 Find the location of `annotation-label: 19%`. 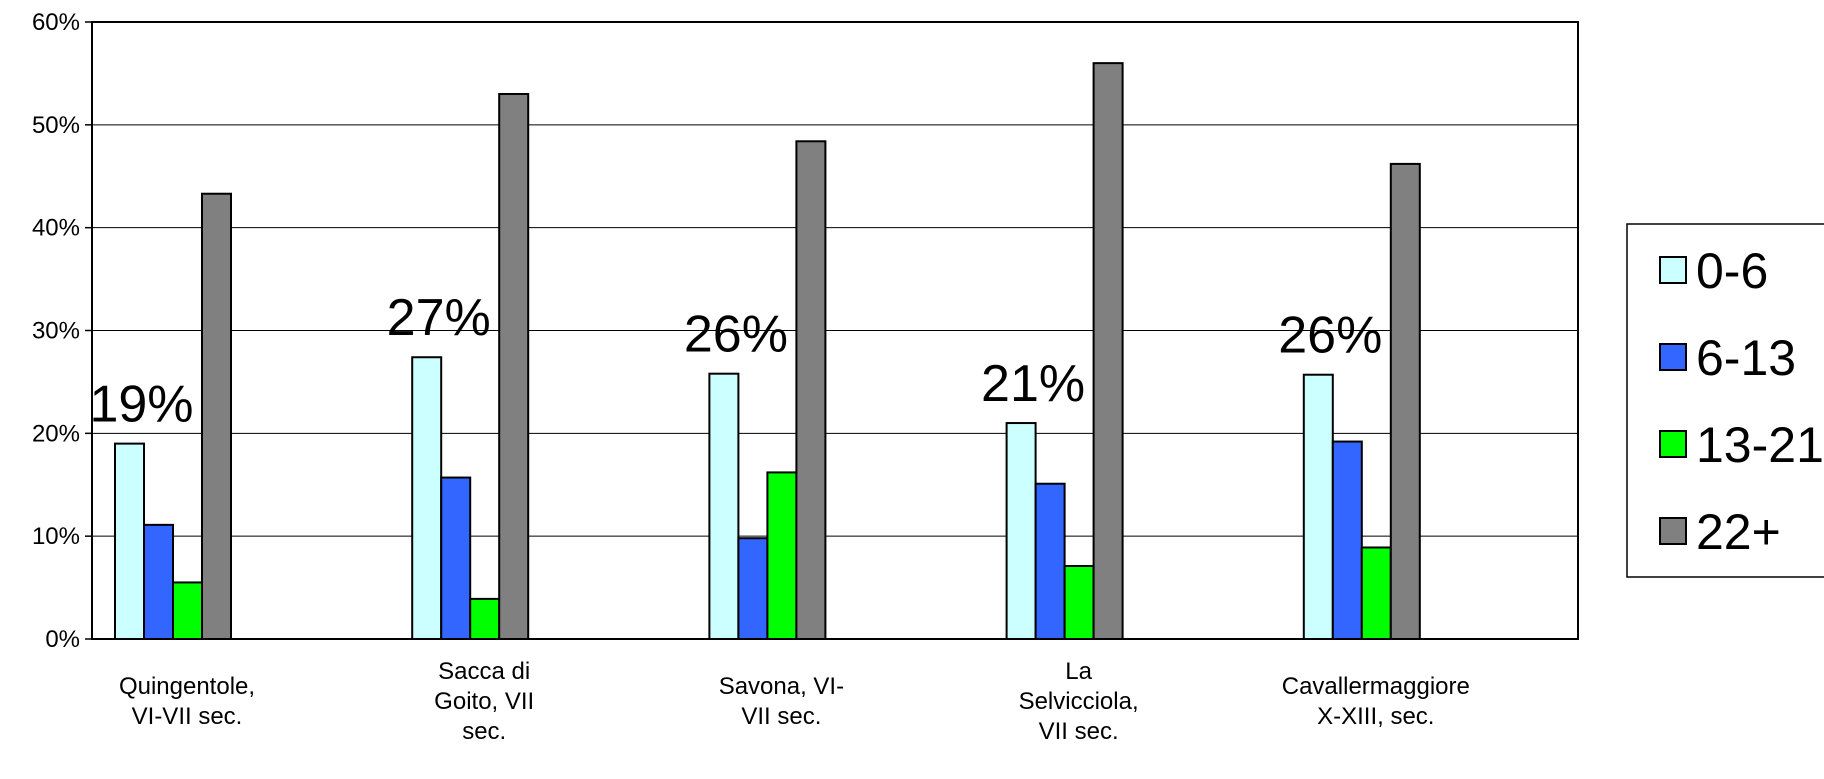

annotation-label: 19% is located at coordinates (141, 405).